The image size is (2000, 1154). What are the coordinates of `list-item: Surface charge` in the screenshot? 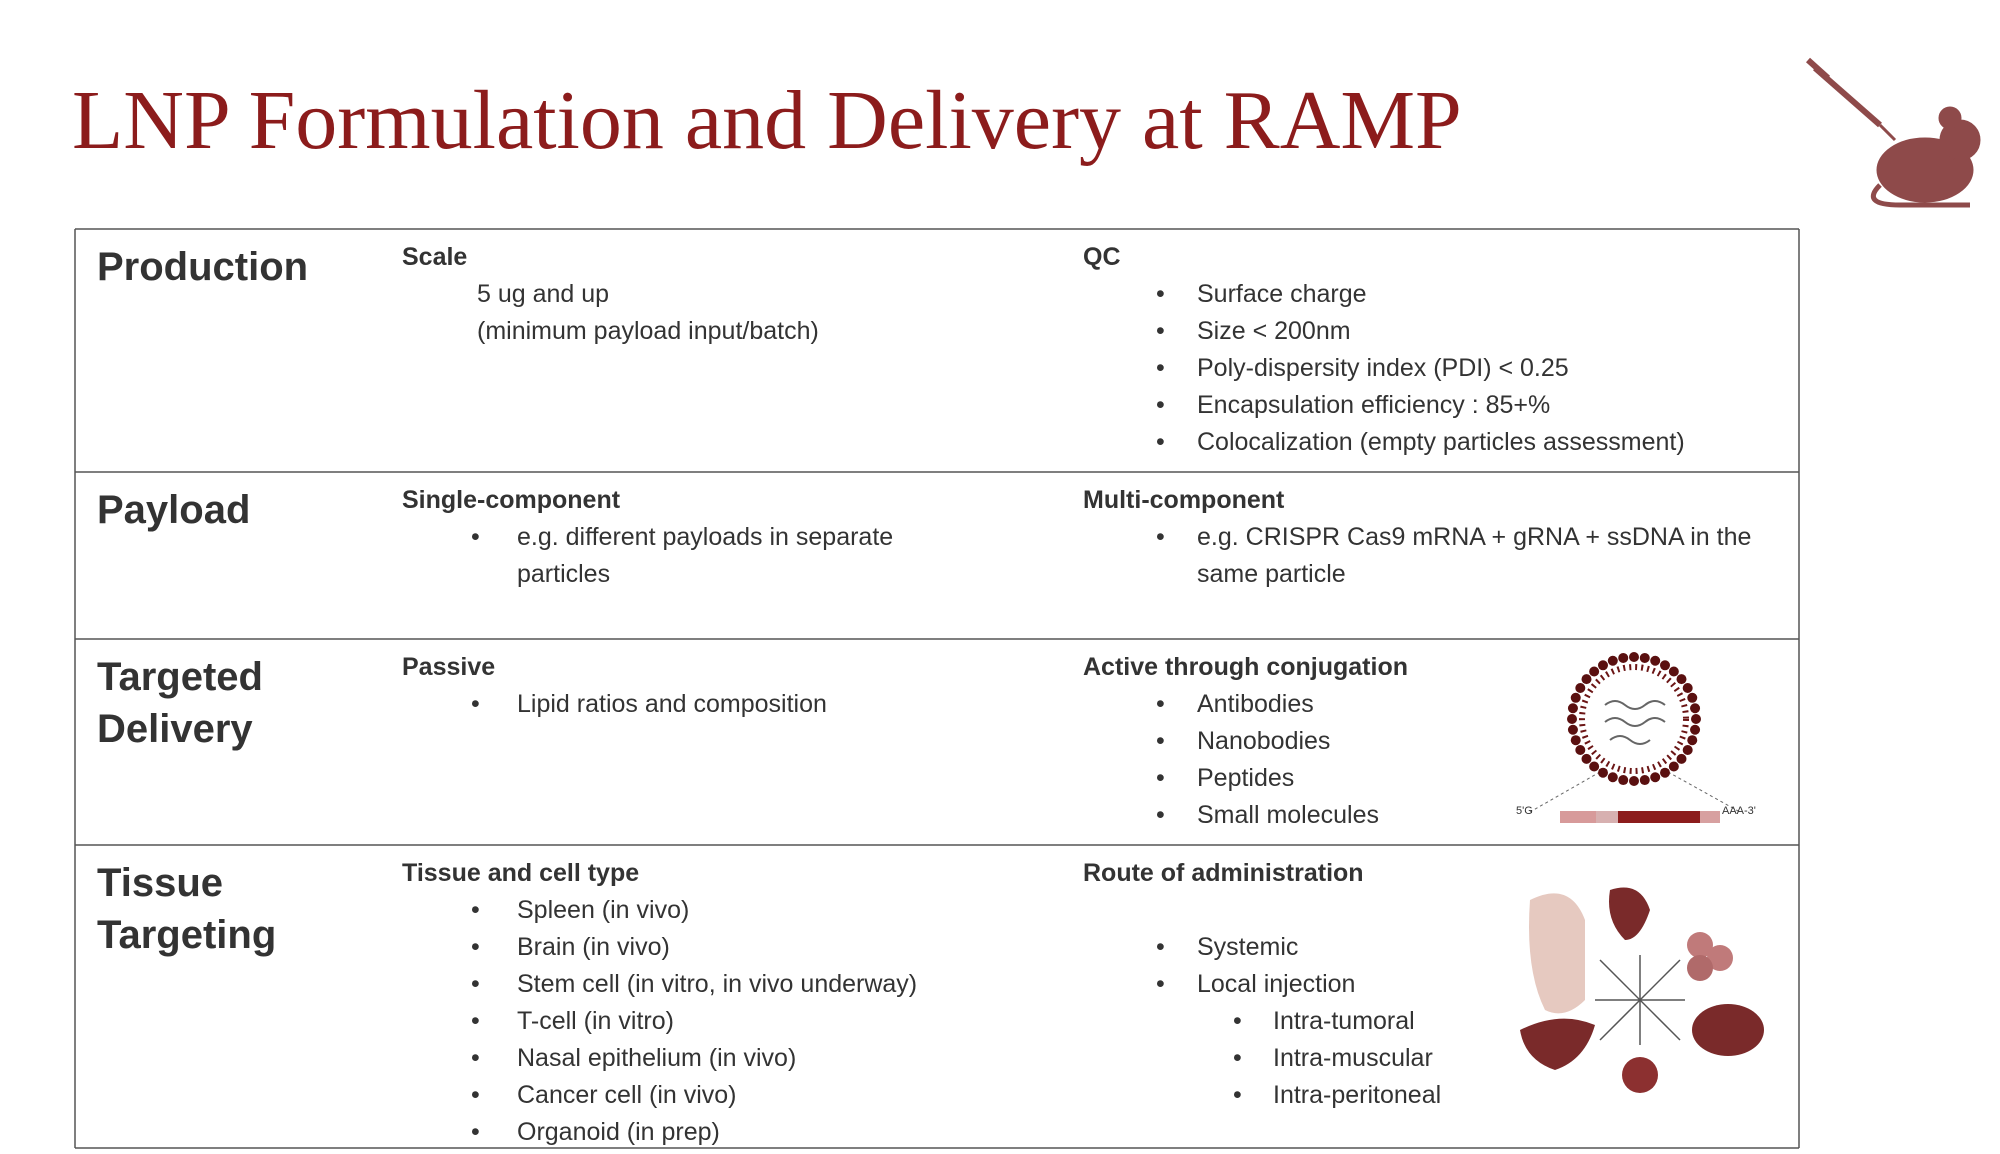 It's located at (1282, 294).